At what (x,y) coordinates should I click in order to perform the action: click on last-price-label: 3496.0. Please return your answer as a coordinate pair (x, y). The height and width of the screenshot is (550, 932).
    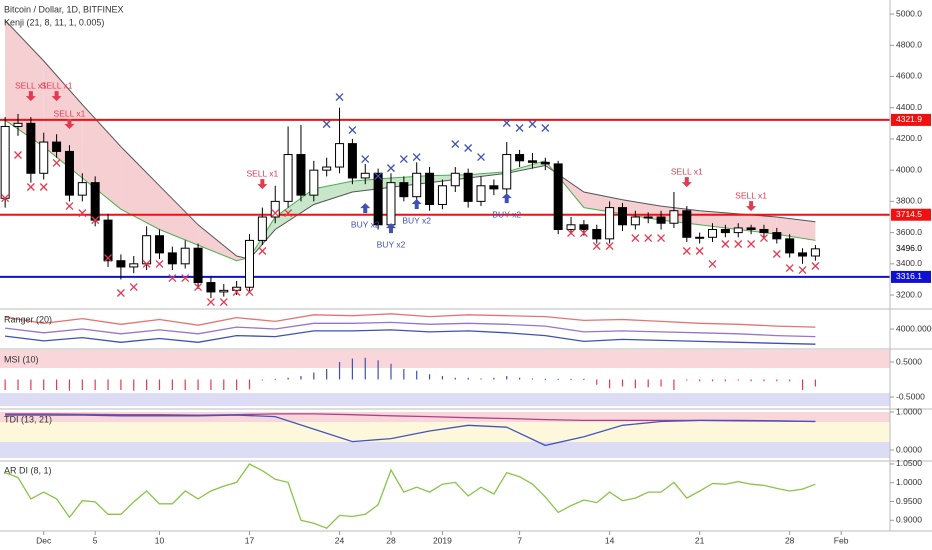
    Looking at the image, I should click on (909, 248).